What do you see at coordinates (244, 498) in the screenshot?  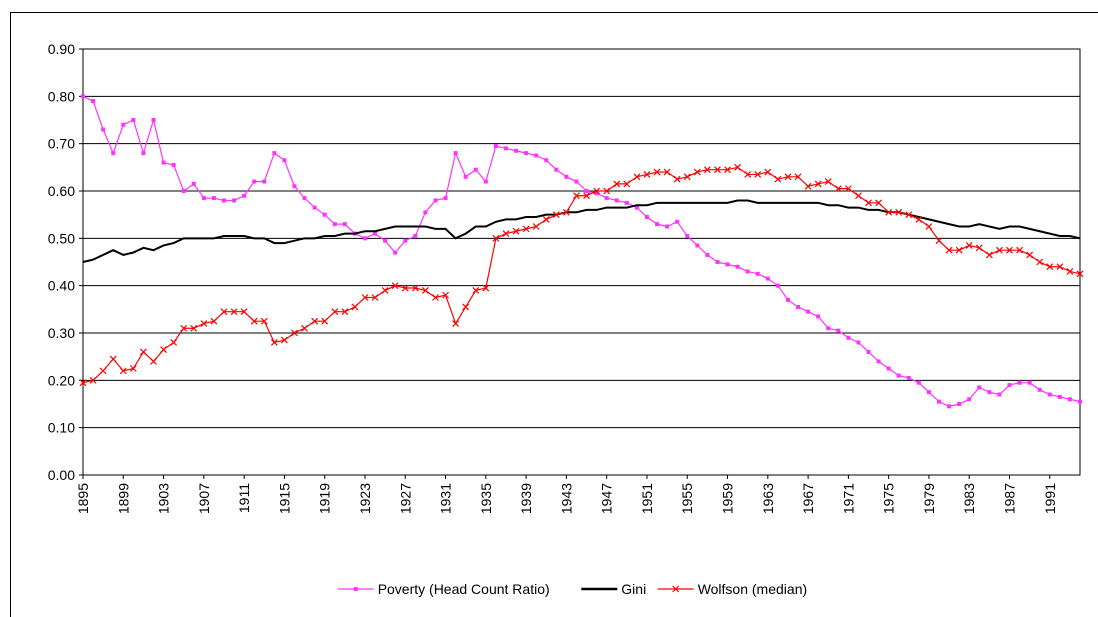 I see `x-tick-label: 1911` at bounding box center [244, 498].